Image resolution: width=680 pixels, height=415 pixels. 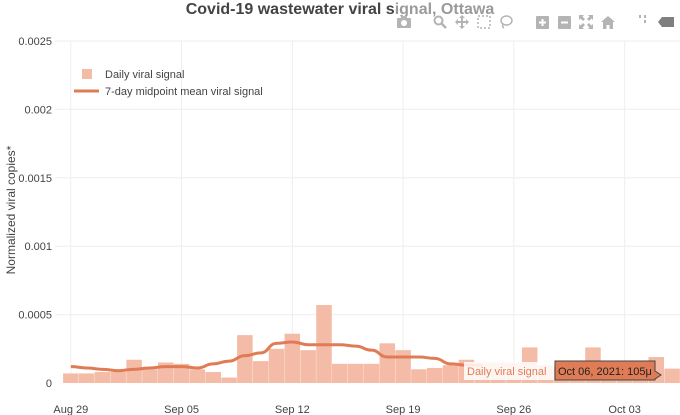 I want to click on chart-title: Covid-19 wastewater viral signal, Ottawa, so click(x=340, y=9).